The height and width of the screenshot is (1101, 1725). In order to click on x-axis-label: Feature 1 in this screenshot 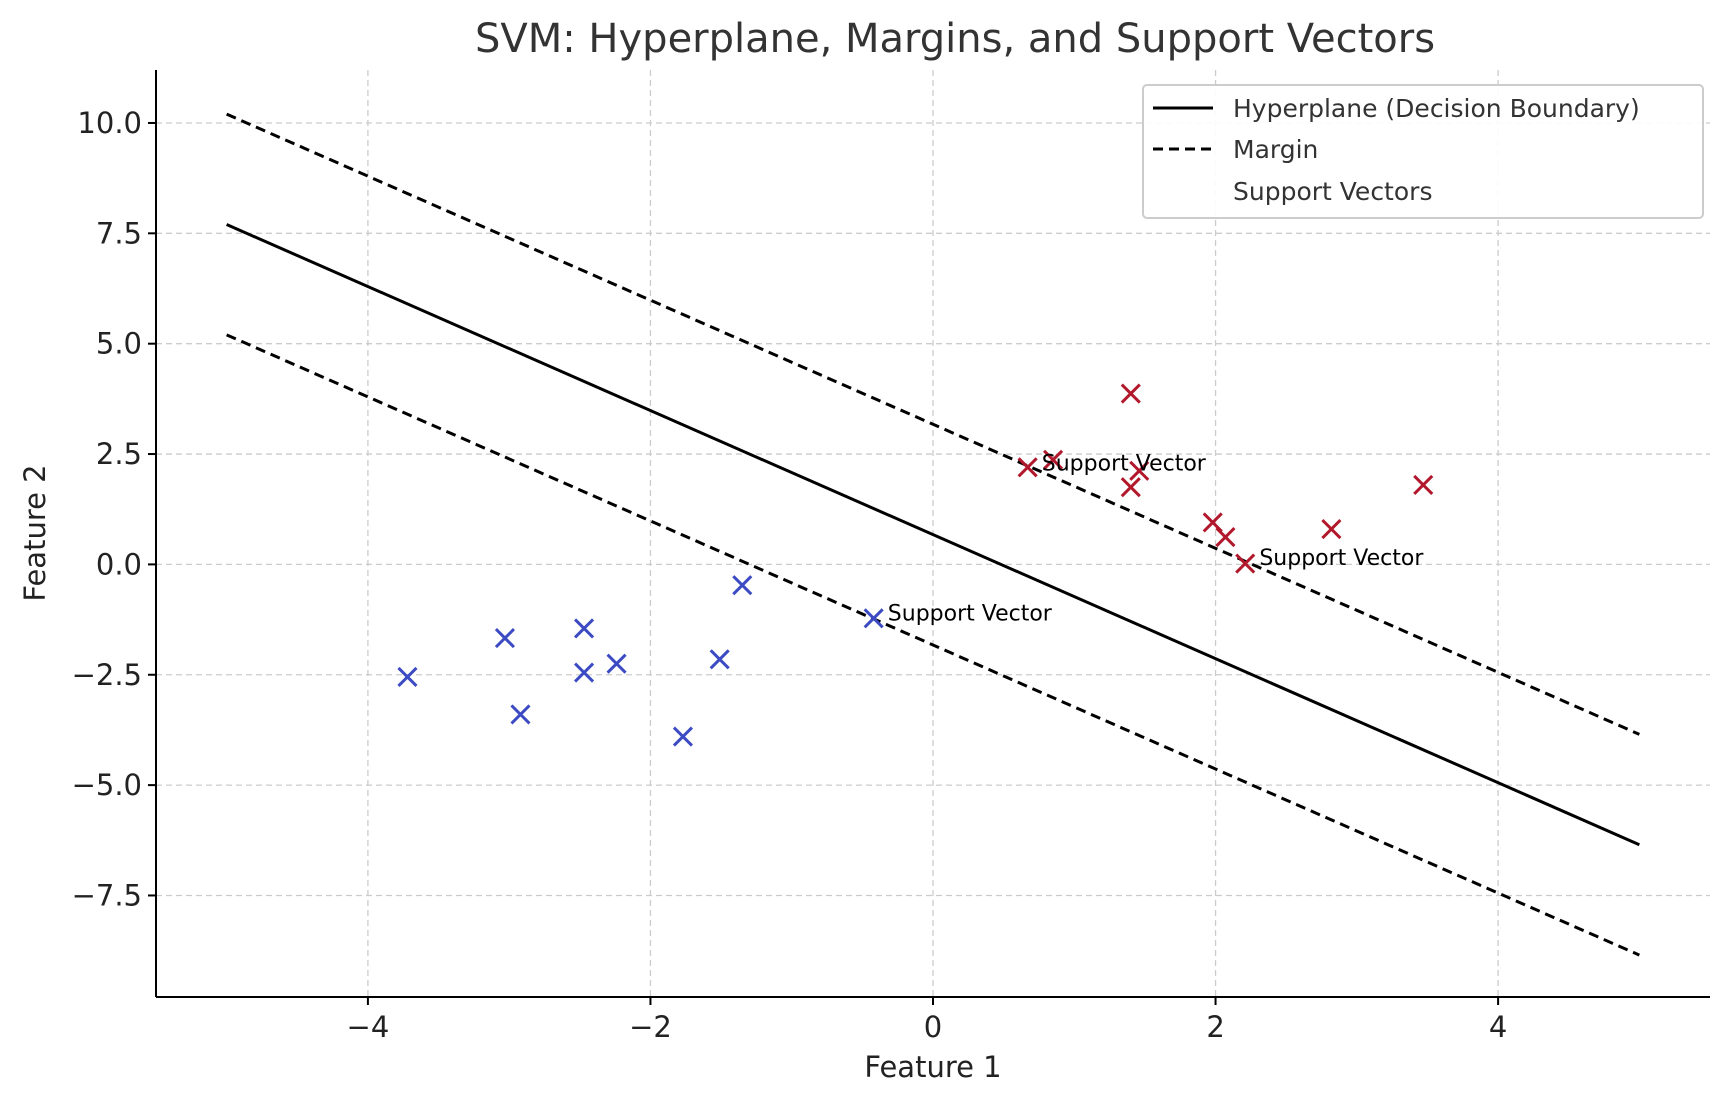, I will do `click(932, 1067)`.